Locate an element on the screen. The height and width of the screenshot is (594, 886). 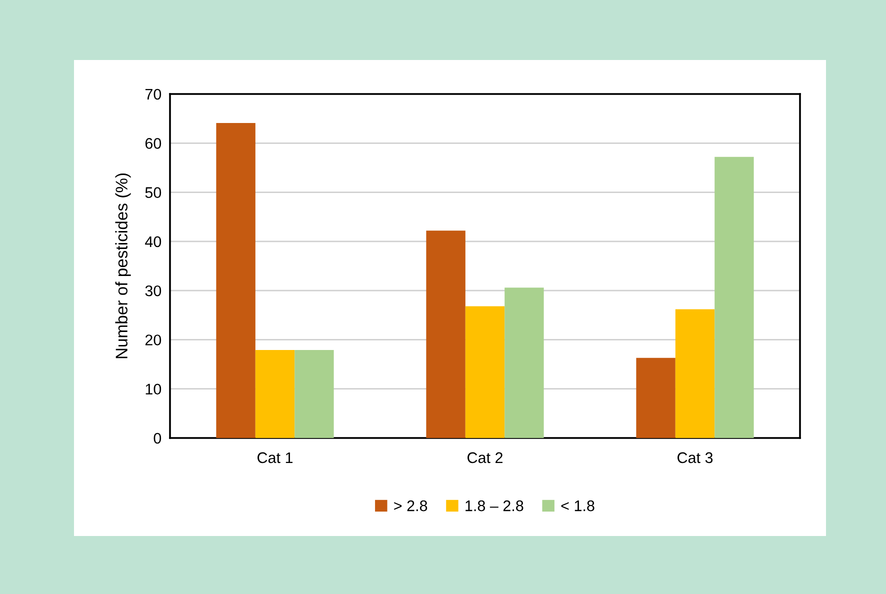
y-tick-label: 0 is located at coordinates (158, 438).